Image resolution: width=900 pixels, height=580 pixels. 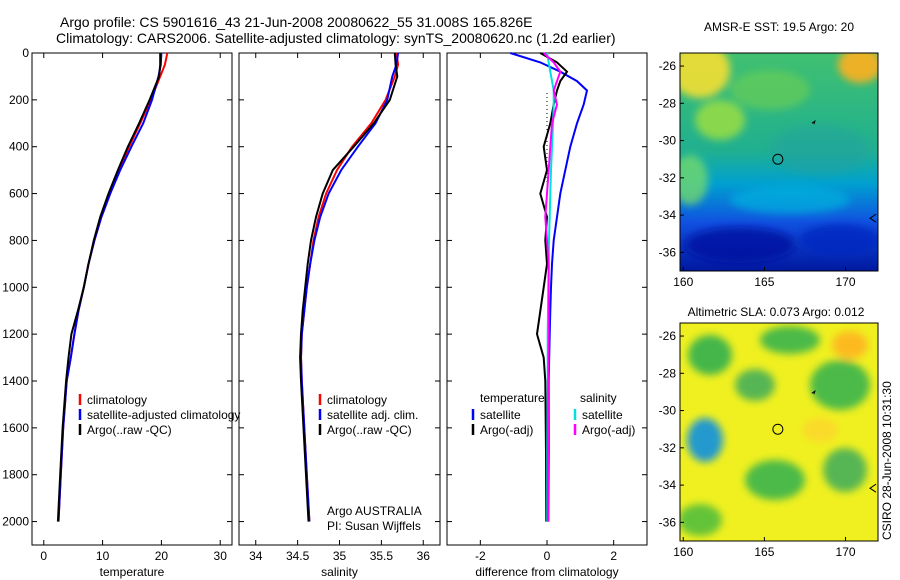 What do you see at coordinates (374, 511) in the screenshot?
I see `annotation-text: Argo AUSTRALIA` at bounding box center [374, 511].